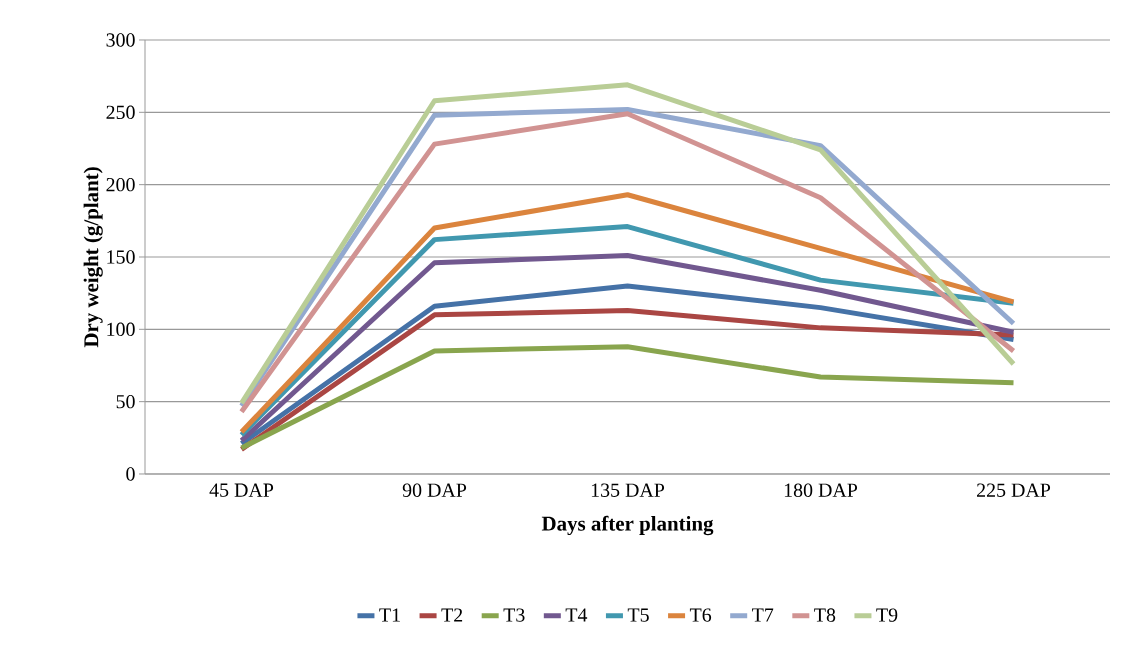 The height and width of the screenshot is (647, 1127). I want to click on y-tick-label: 0, so click(130, 474).